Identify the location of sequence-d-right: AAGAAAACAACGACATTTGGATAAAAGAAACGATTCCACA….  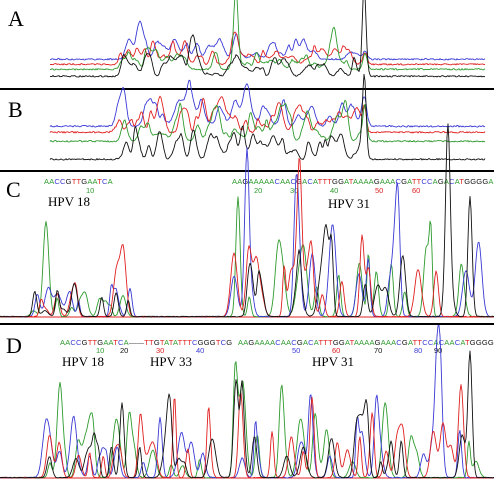
(366, 342).